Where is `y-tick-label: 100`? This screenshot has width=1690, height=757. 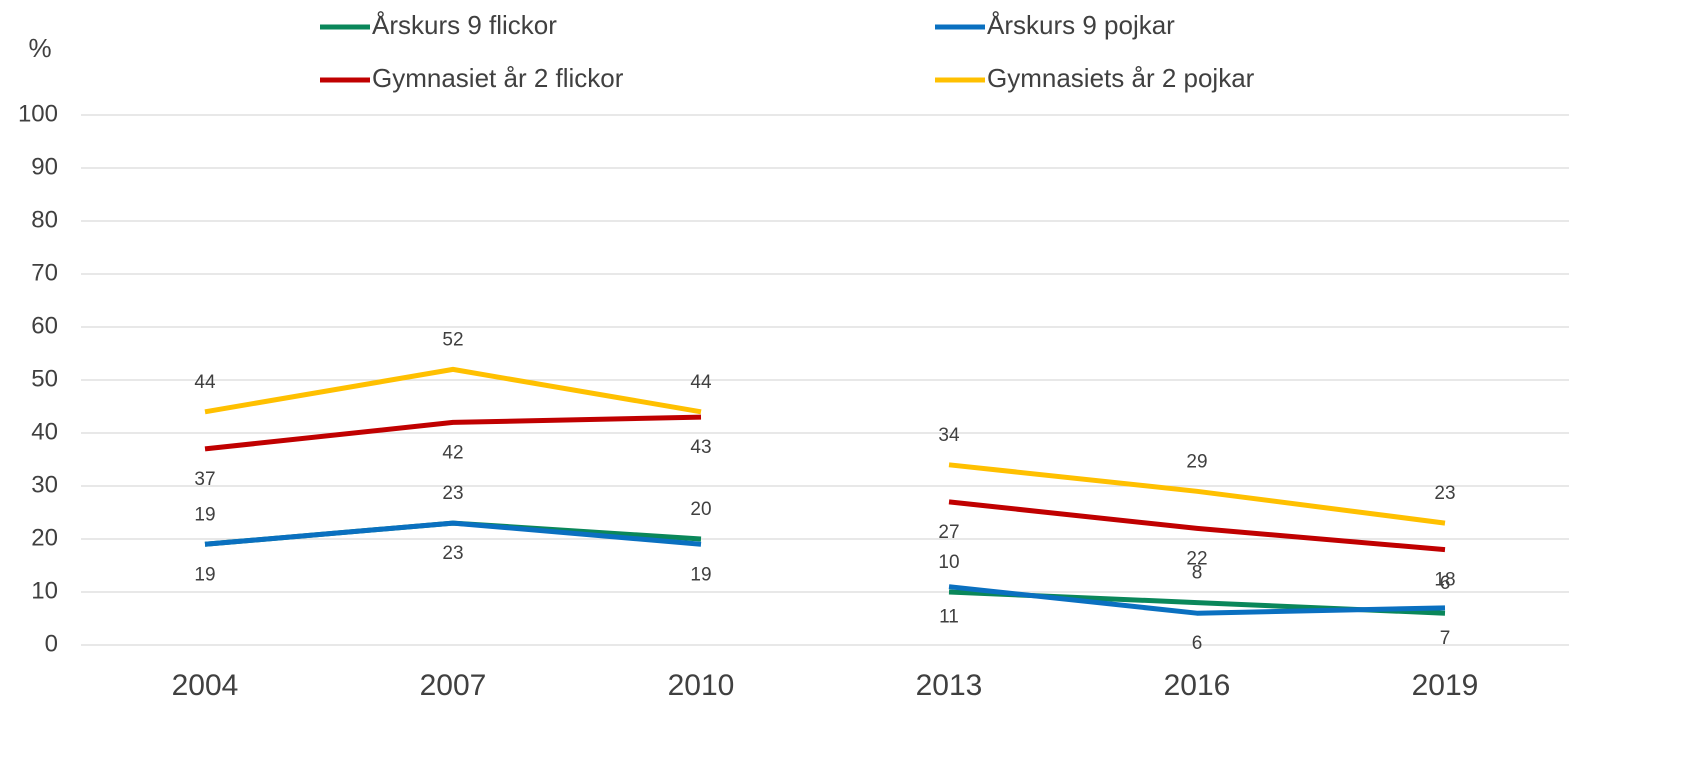 y-tick-label: 100 is located at coordinates (38, 113).